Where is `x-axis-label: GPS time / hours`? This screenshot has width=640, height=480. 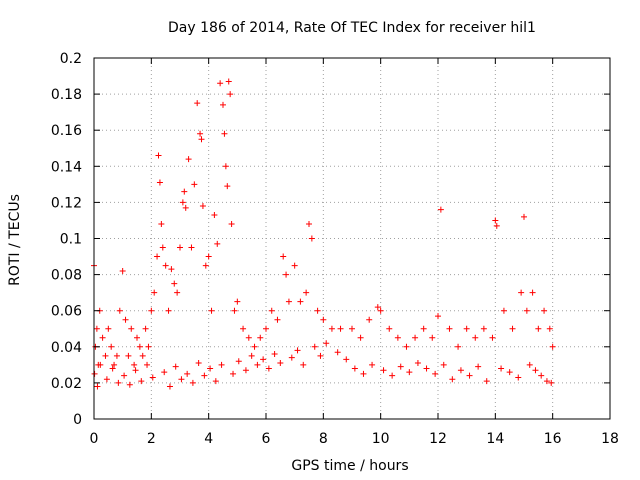
x-axis-label: GPS time / hours is located at coordinates (349, 466).